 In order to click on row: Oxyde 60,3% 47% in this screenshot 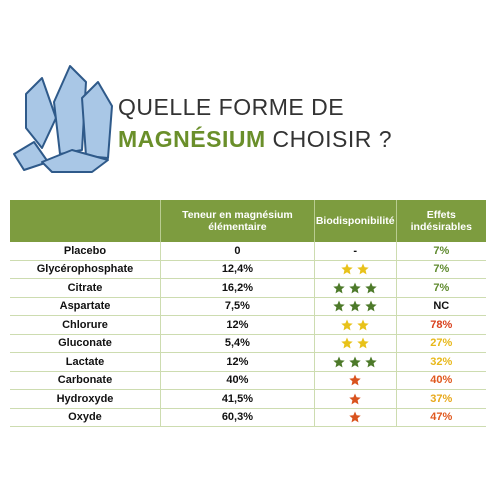, I will do `click(248, 417)`.